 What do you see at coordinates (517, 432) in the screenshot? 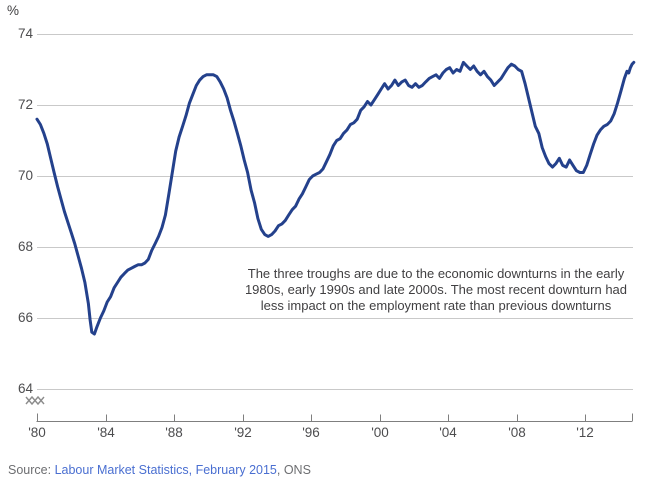
I see `x-tick-label-2008: '08` at bounding box center [517, 432].